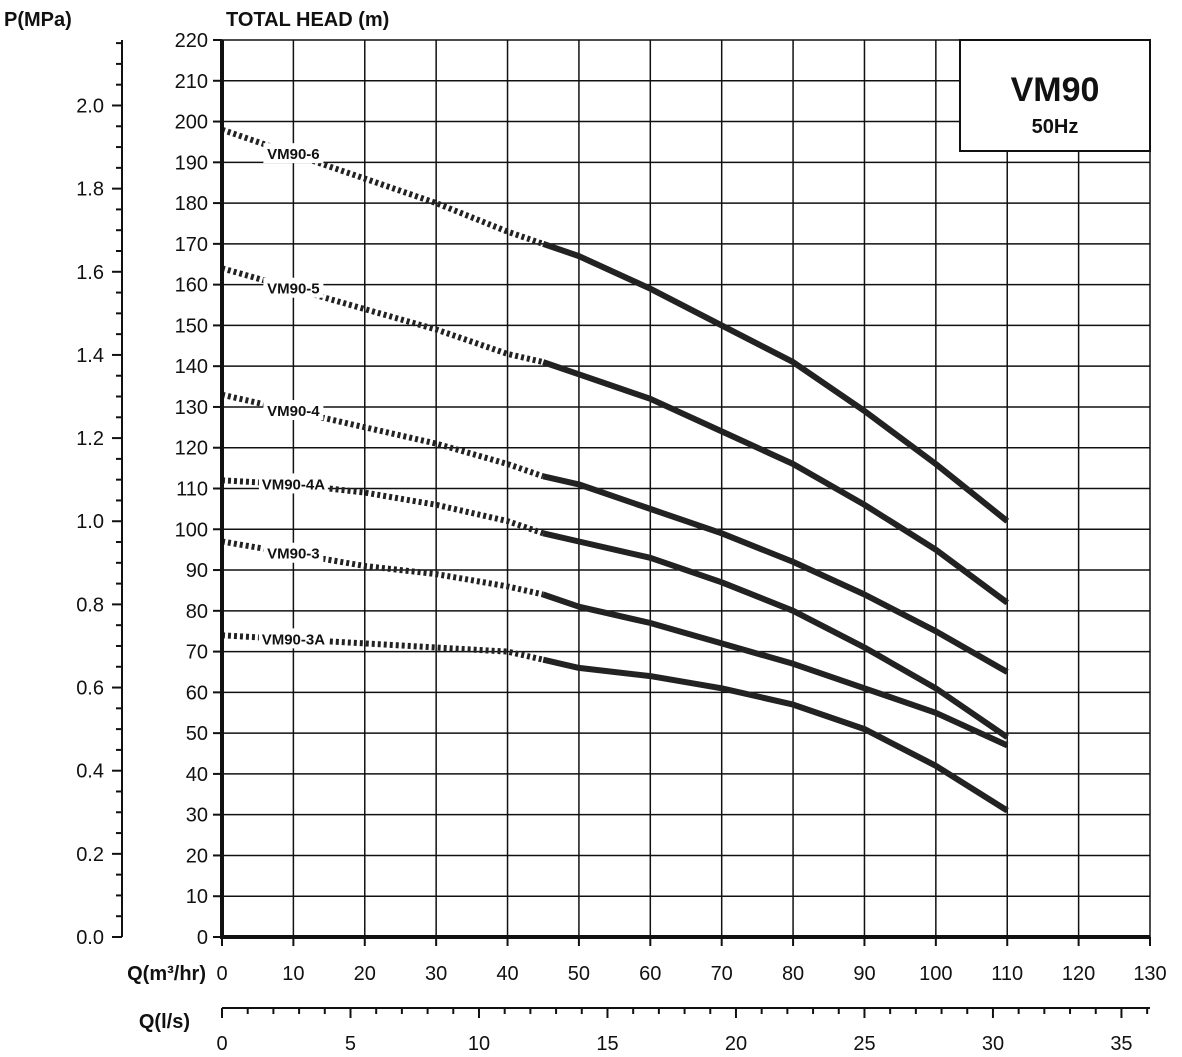 This screenshot has width=1182, height=1057. Describe the element at coordinates (90, 689) in the screenshot. I see `pressure-tick-label: 0.6` at that location.